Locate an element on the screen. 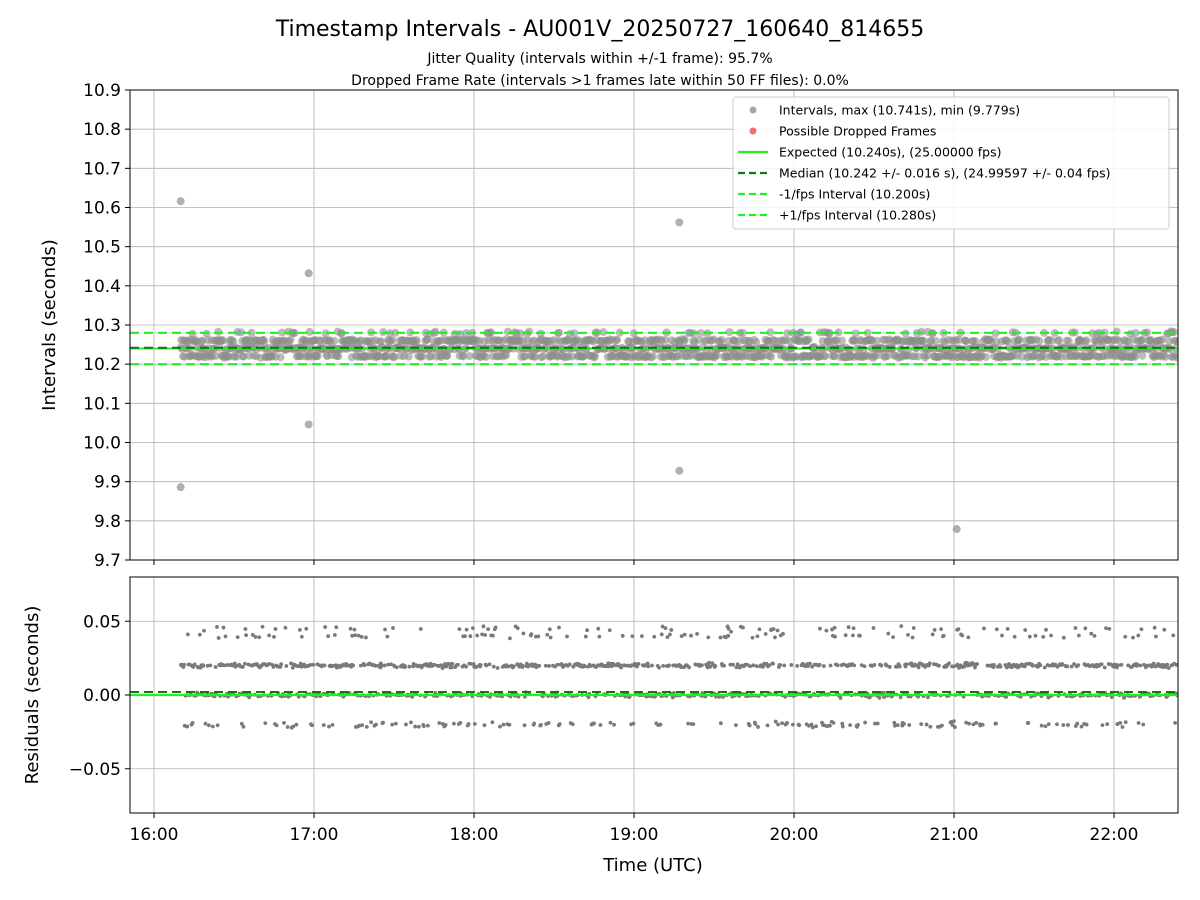 The height and width of the screenshot is (900, 1200). legend-label: Intervals, max (10.741s), min (9.779s) is located at coordinates (899, 110).